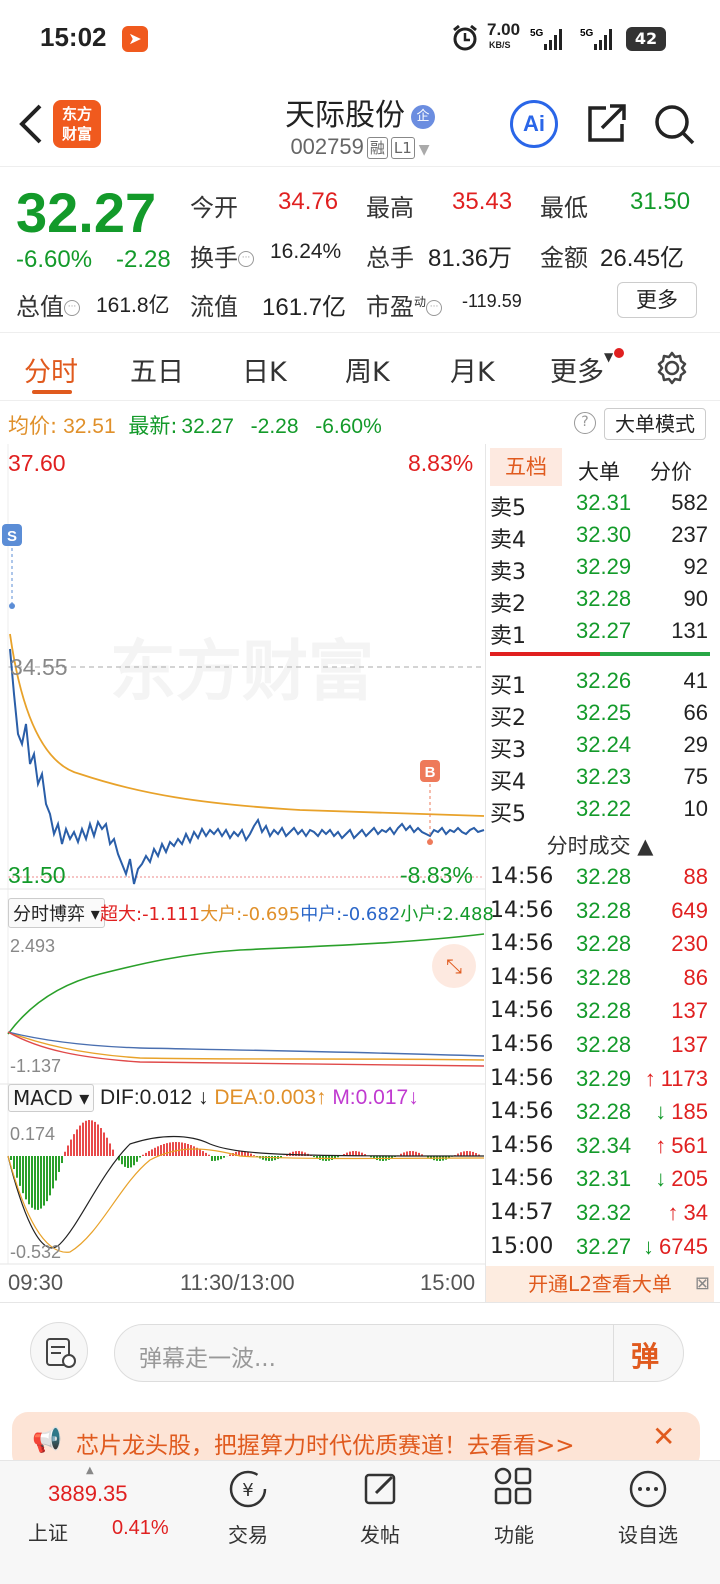  What do you see at coordinates (56, 913) in the screenshot?
I see `flow-indicator-select: 分时博弈 ▾` at bounding box center [56, 913].